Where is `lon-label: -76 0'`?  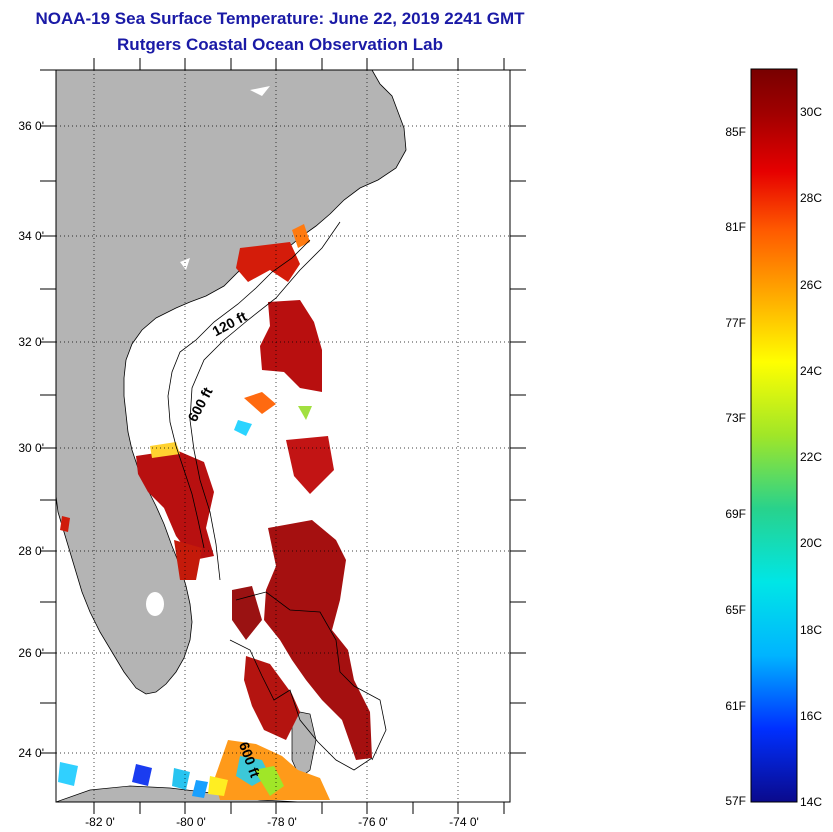
lon-label: -76 0' is located at coordinates (373, 822).